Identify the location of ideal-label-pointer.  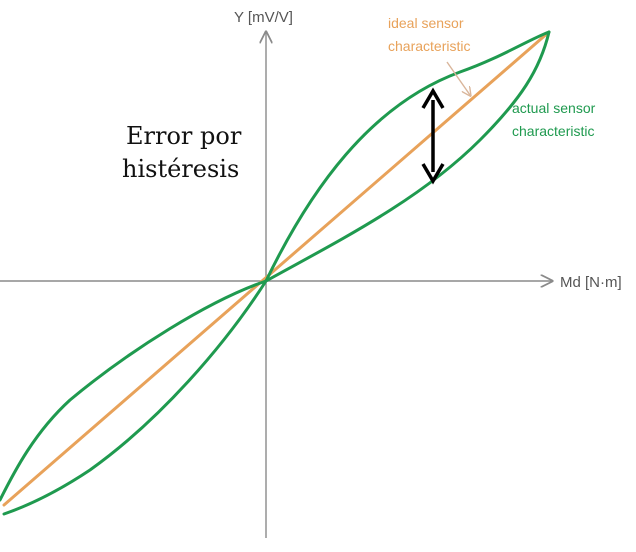
(458, 78).